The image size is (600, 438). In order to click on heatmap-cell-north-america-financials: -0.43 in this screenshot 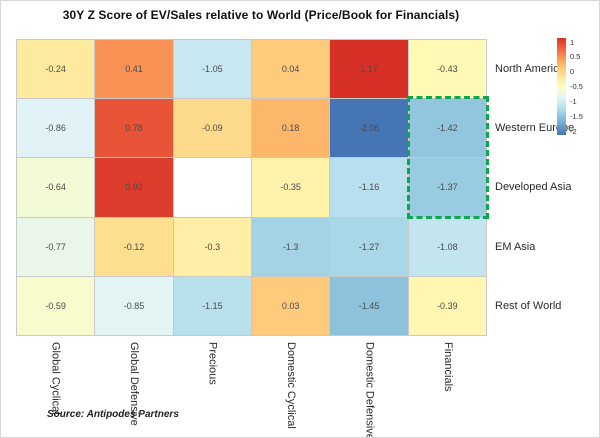, I will do `click(447, 69)`.